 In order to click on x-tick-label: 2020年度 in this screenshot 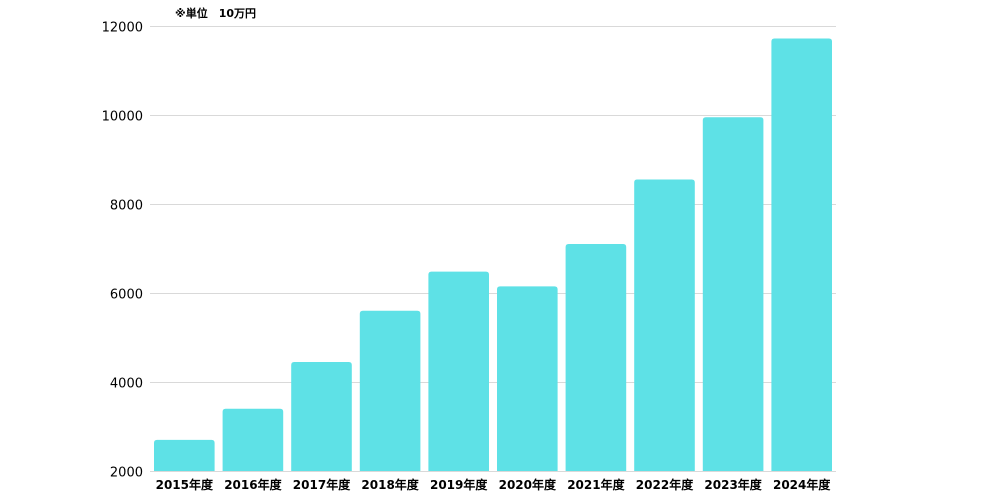, I will do `click(528, 484)`.